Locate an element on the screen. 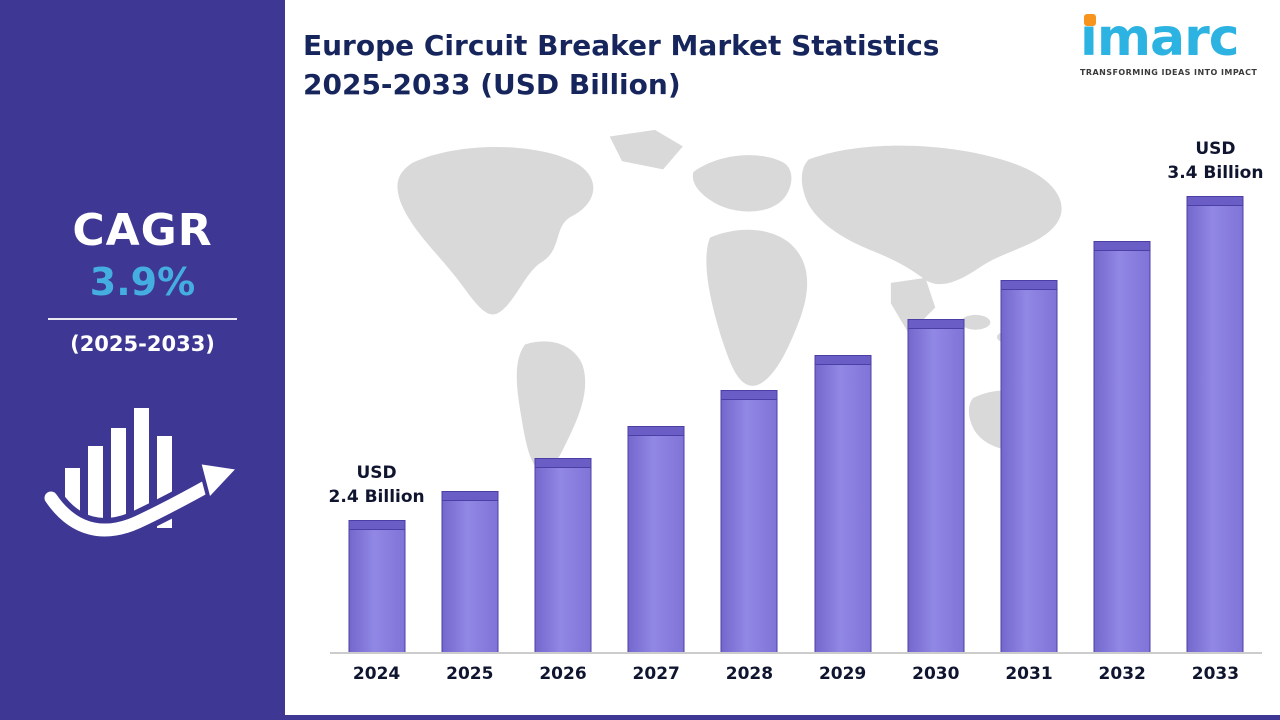 The width and height of the screenshot is (1280, 720). bar-column-2032: 2032 is located at coordinates (1122, 387).